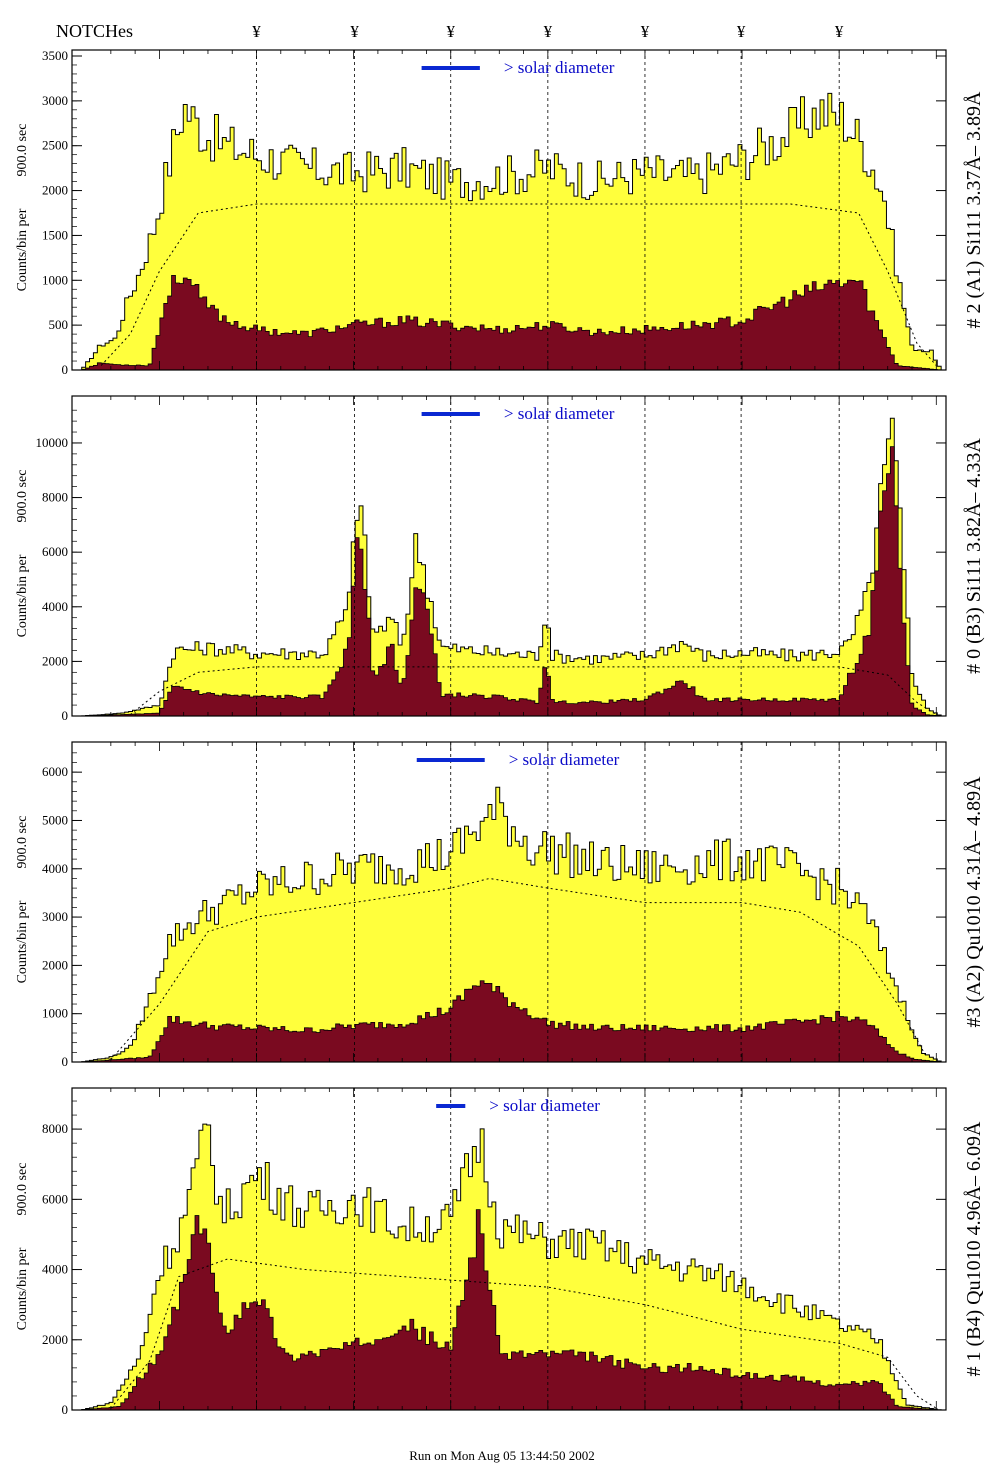 This screenshot has width=1004, height=1476. Describe the element at coordinates (974, 1249) in the screenshot. I see `detector-label: # 1 (B4) Qu1010 4.96Å– 6.09Å` at that location.